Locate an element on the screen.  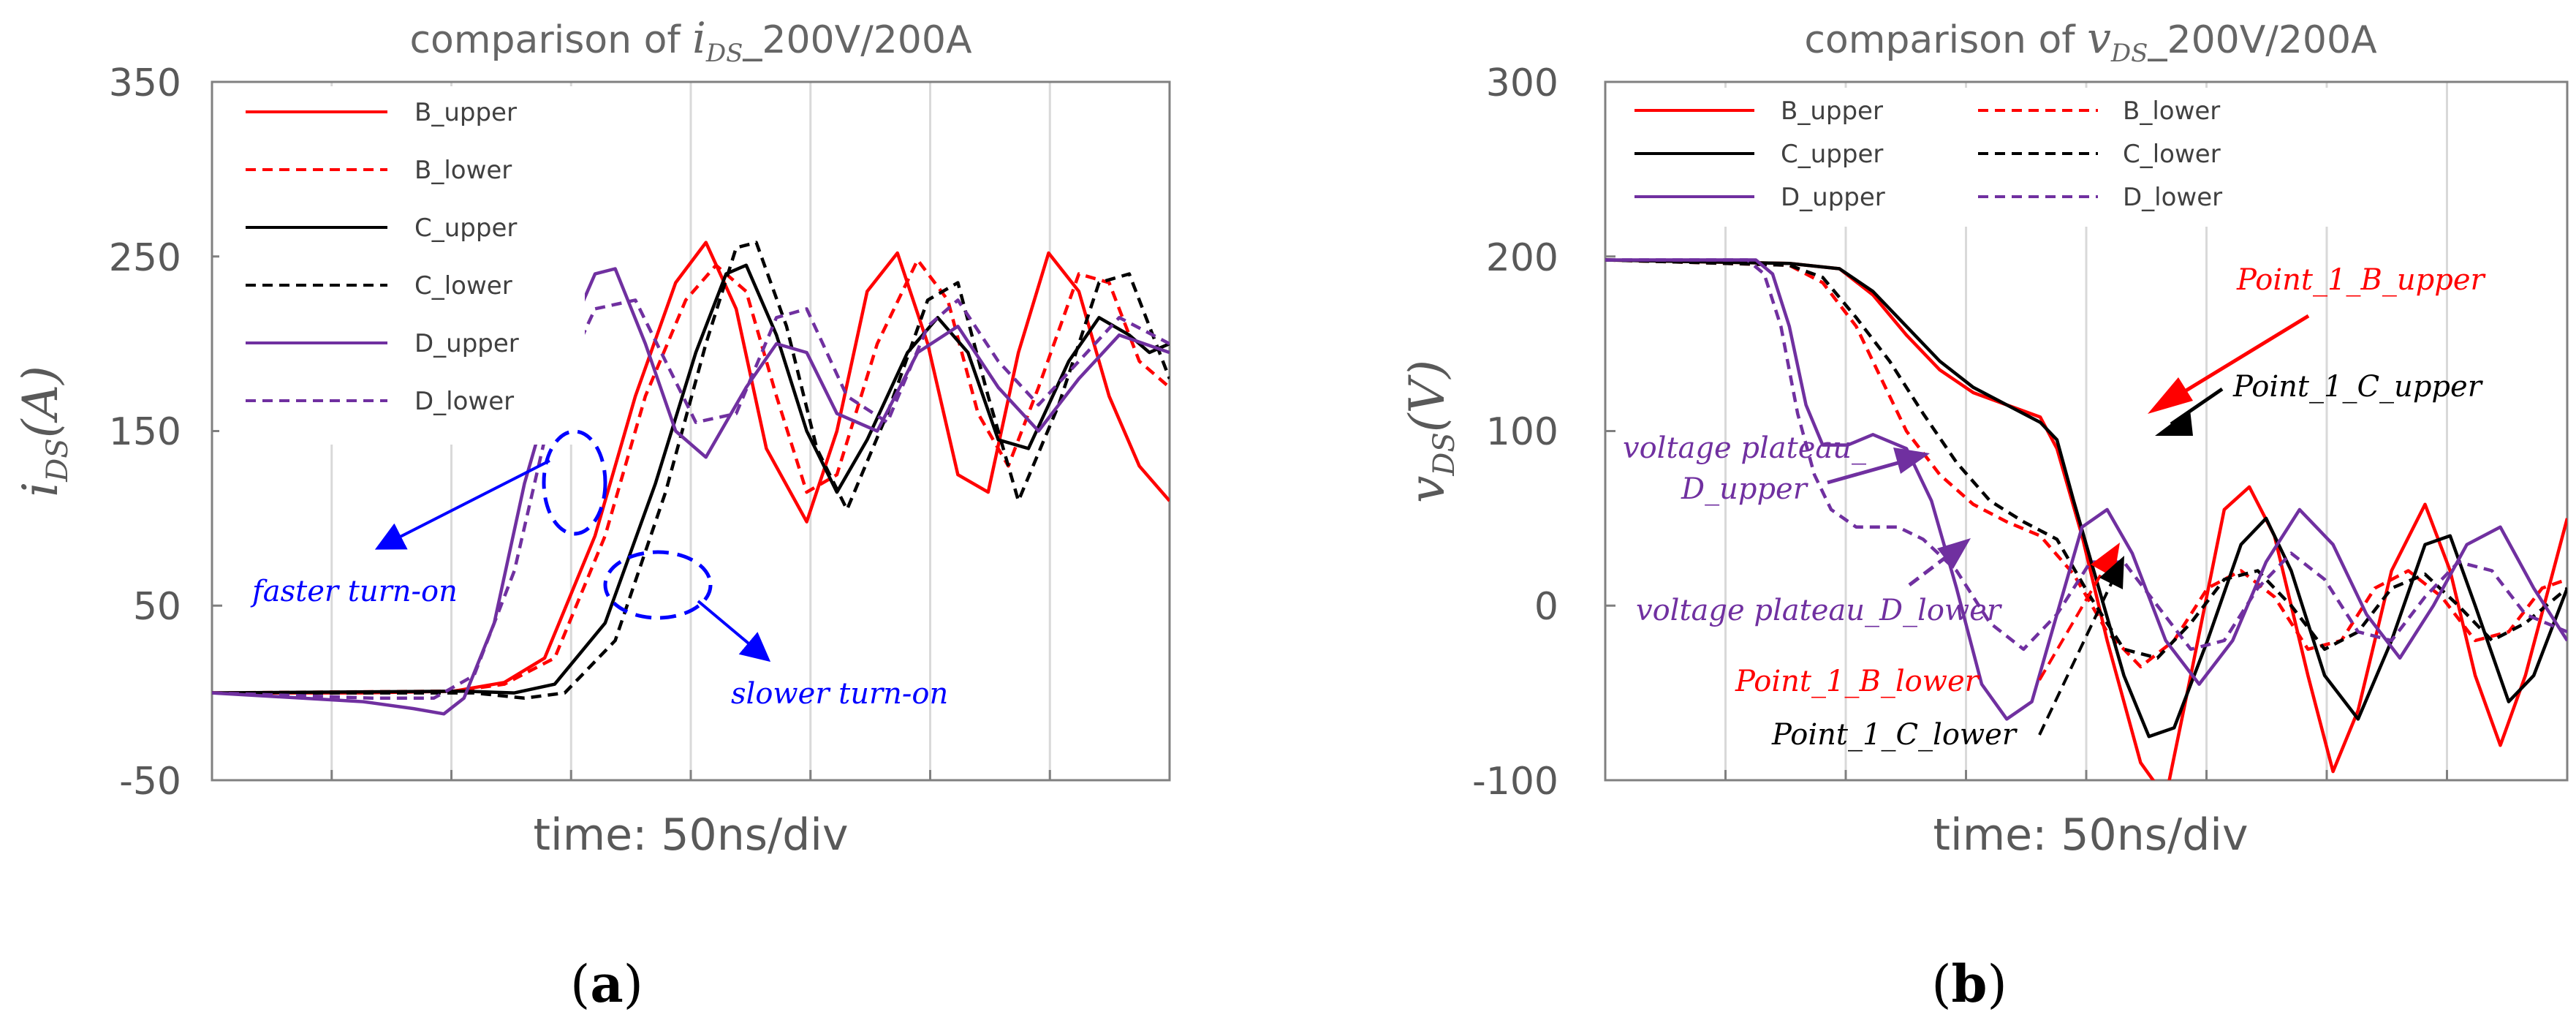
annotation-voltage-plateau-d-upper-1: voltage plateau_ is located at coordinates (1744, 448).